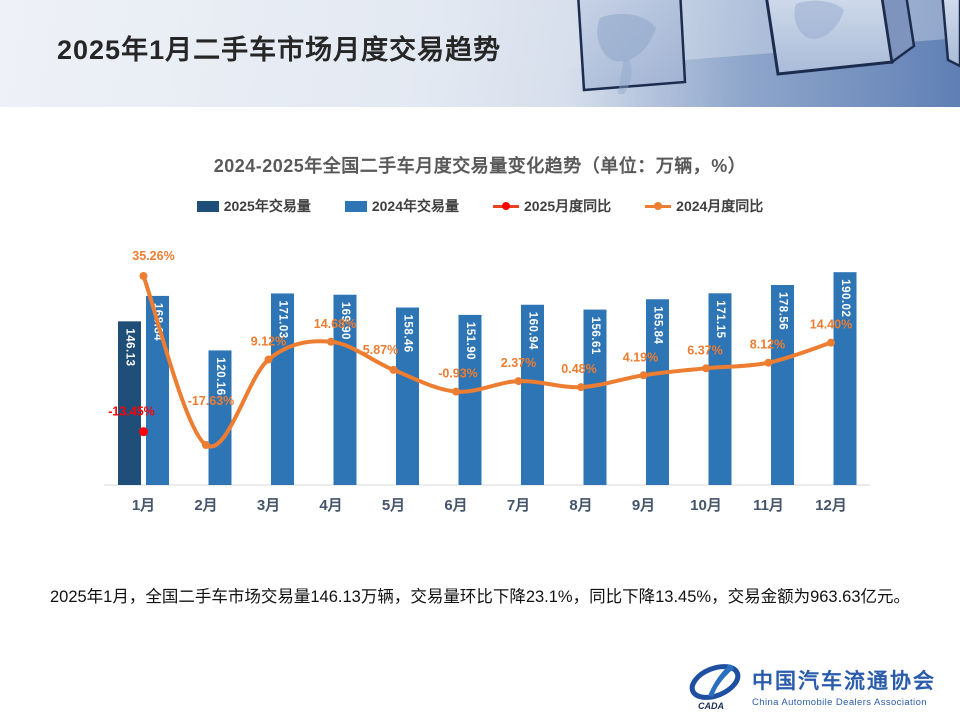 This screenshot has width=960, height=720. What do you see at coordinates (518, 505) in the screenshot?
I see `x-axis-label-7月: 7月` at bounding box center [518, 505].